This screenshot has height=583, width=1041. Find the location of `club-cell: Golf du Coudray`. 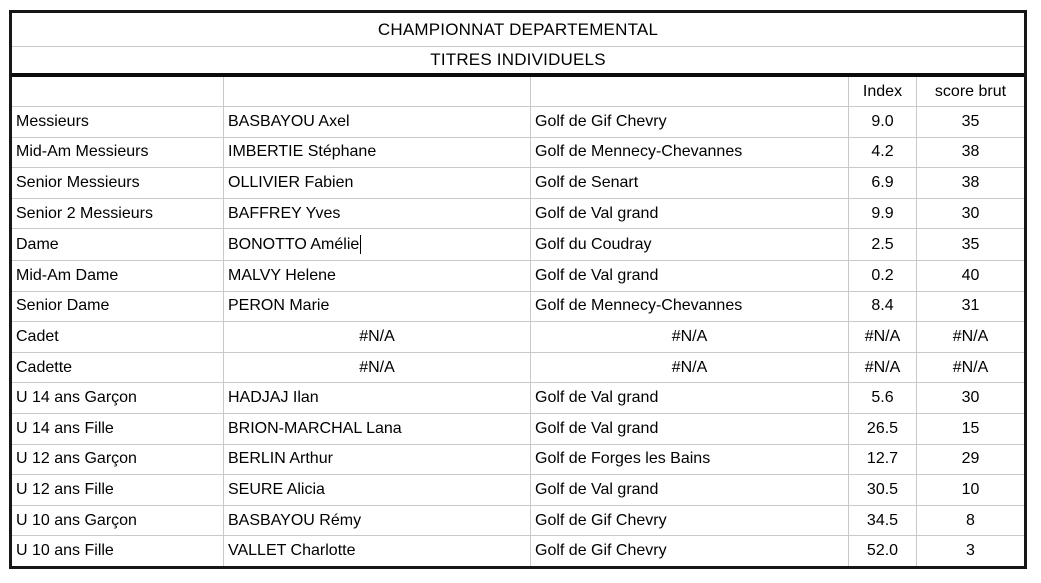

club-cell: Golf du Coudray is located at coordinates (690, 244).